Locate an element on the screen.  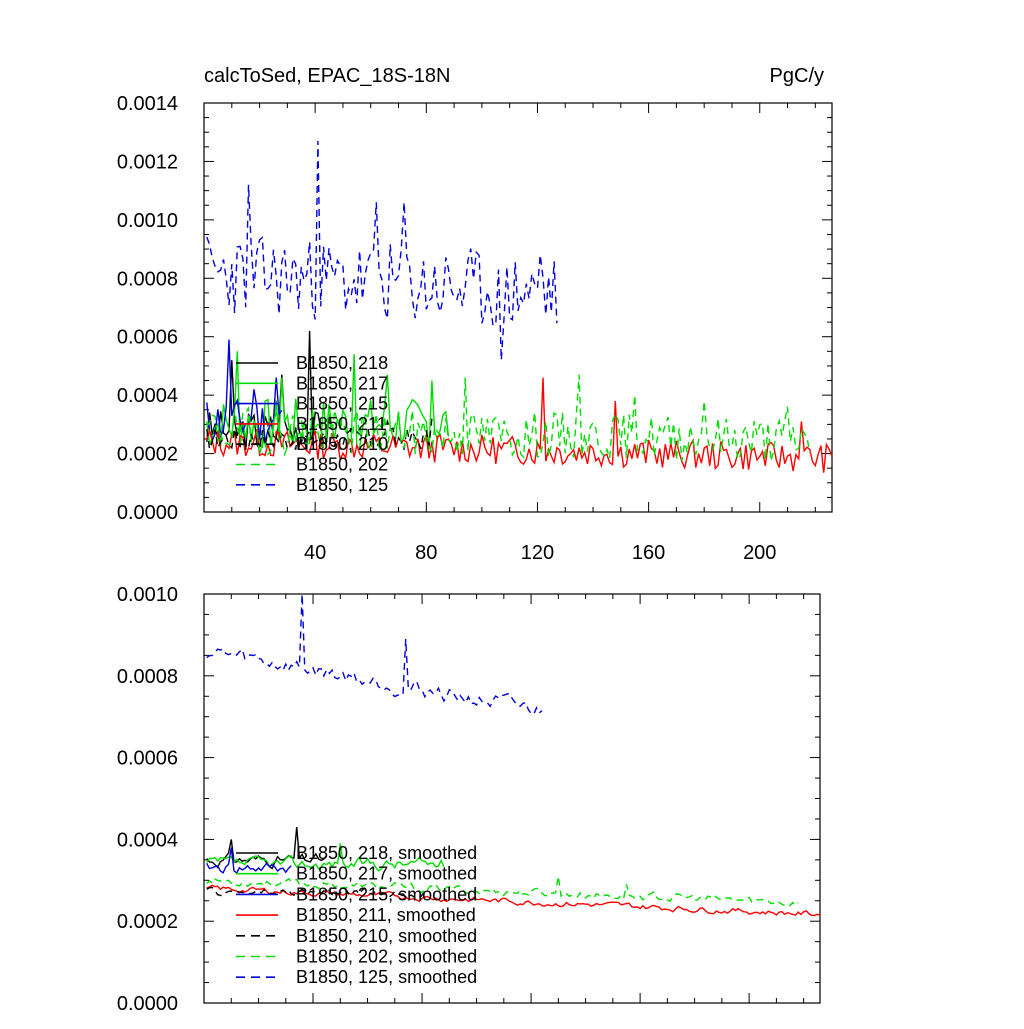
x-tick-label: 80 is located at coordinates (426, 553).